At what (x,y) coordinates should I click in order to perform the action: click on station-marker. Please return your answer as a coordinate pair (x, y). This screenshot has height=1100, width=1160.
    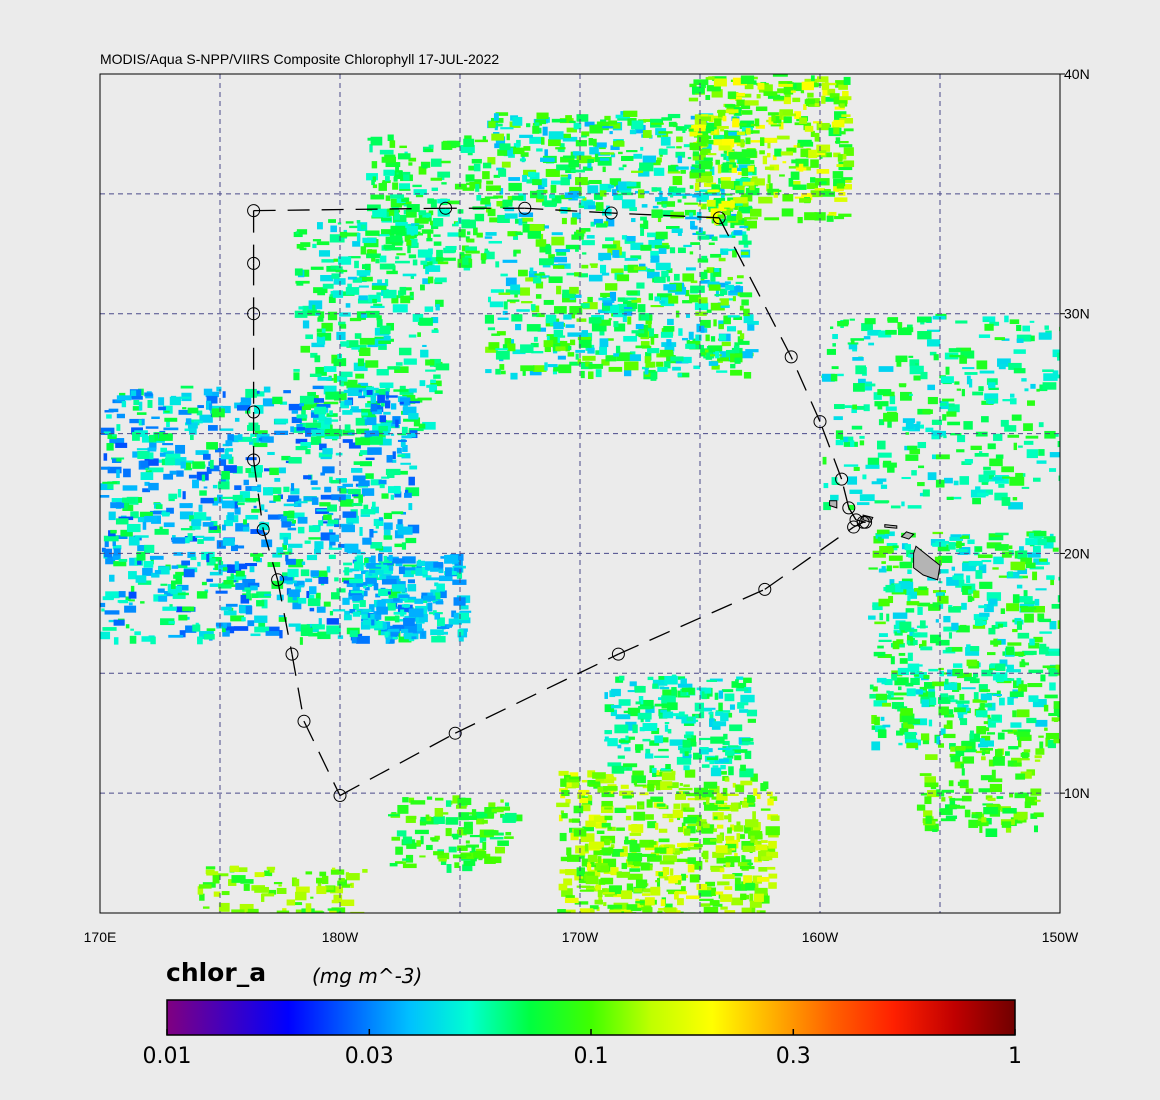
    Looking at the image, I should click on (340, 796).